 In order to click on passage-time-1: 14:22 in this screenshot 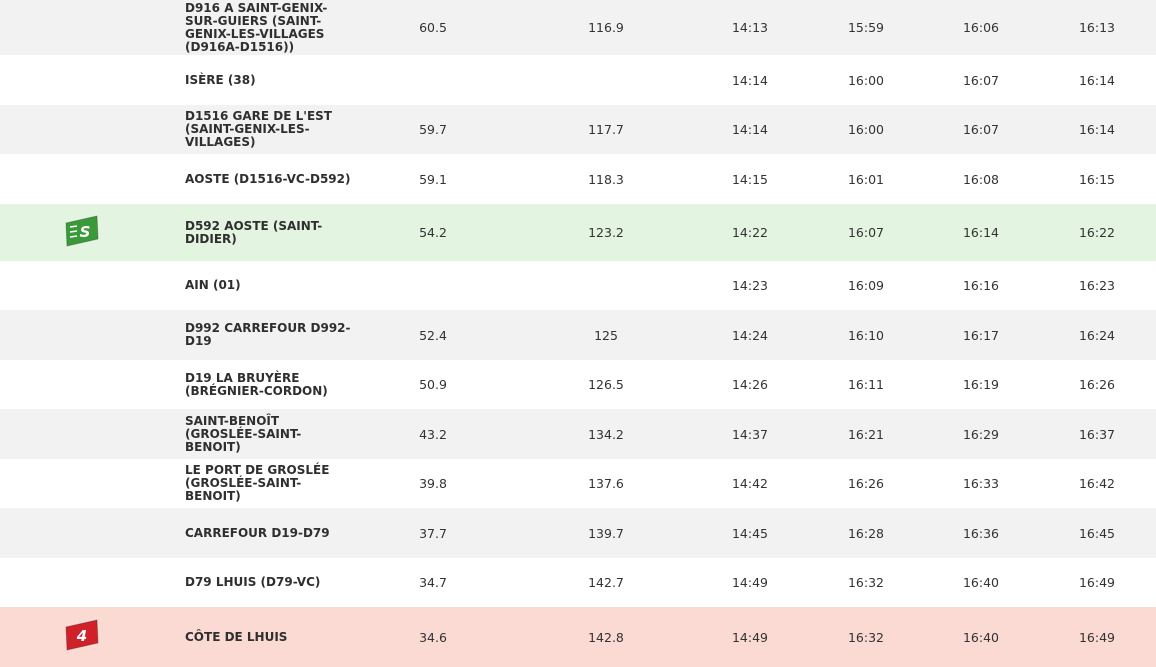, I will do `click(750, 232)`.